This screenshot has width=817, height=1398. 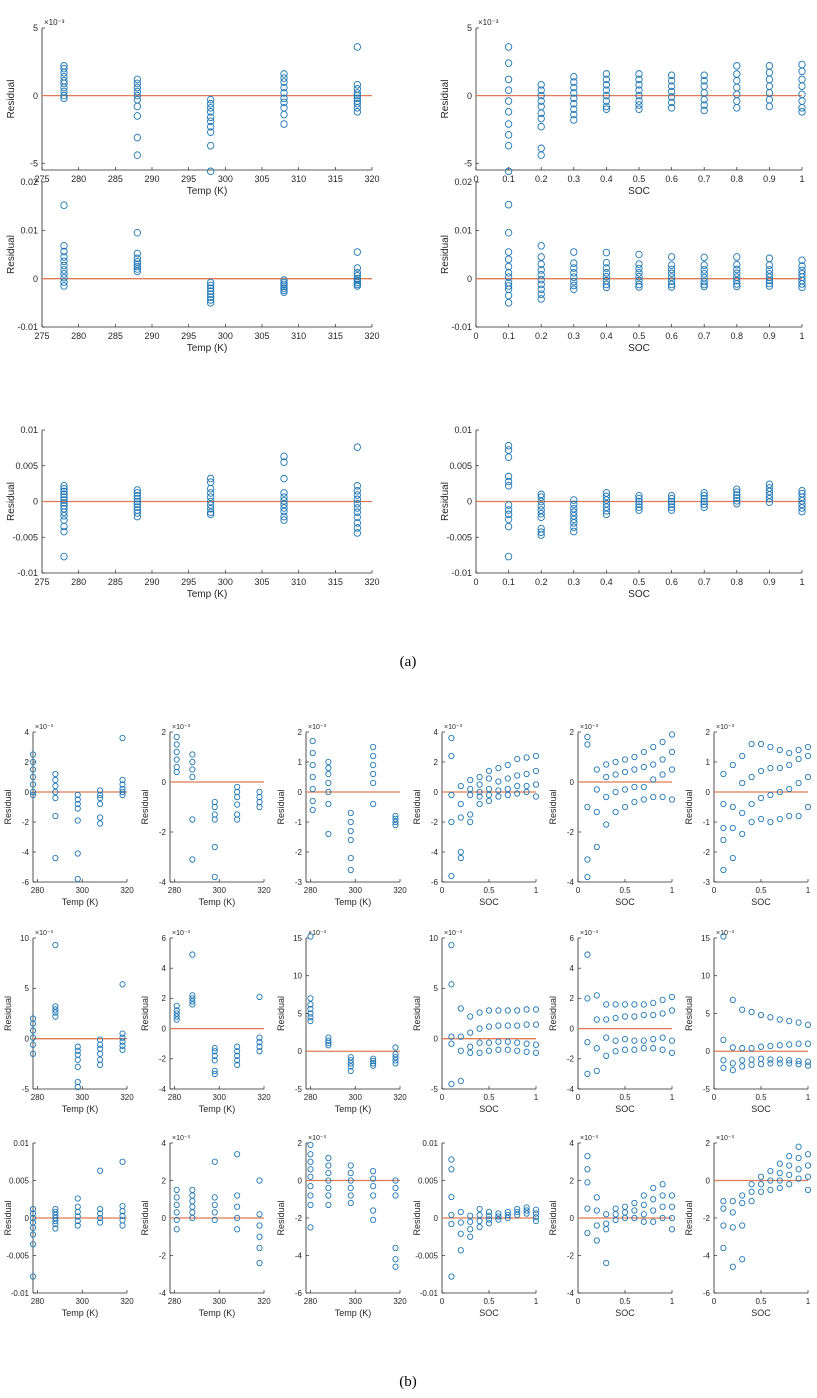 What do you see at coordinates (26, 882) in the screenshot?
I see `y-tick-label: -6` at bounding box center [26, 882].